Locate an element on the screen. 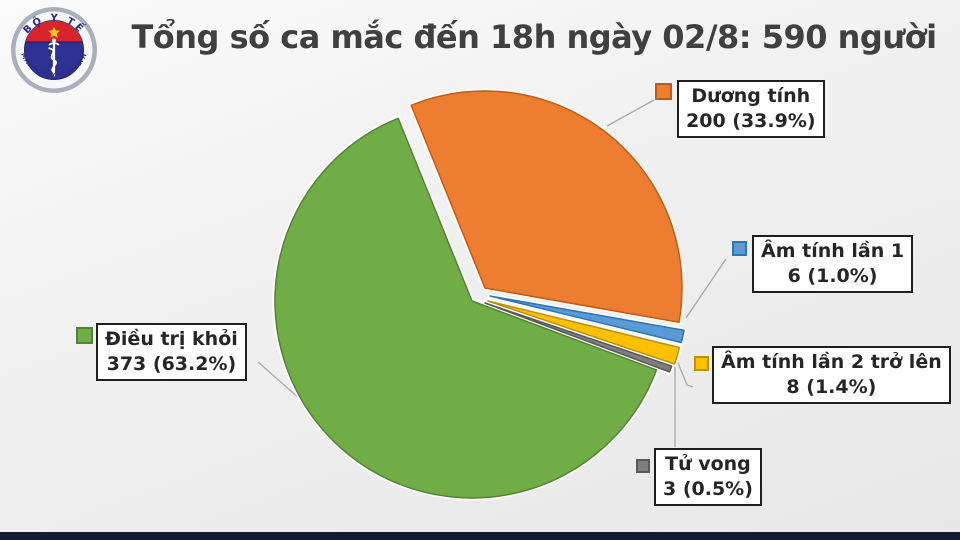 The height and width of the screenshot is (540, 960). footer-bar is located at coordinates (480, 536).